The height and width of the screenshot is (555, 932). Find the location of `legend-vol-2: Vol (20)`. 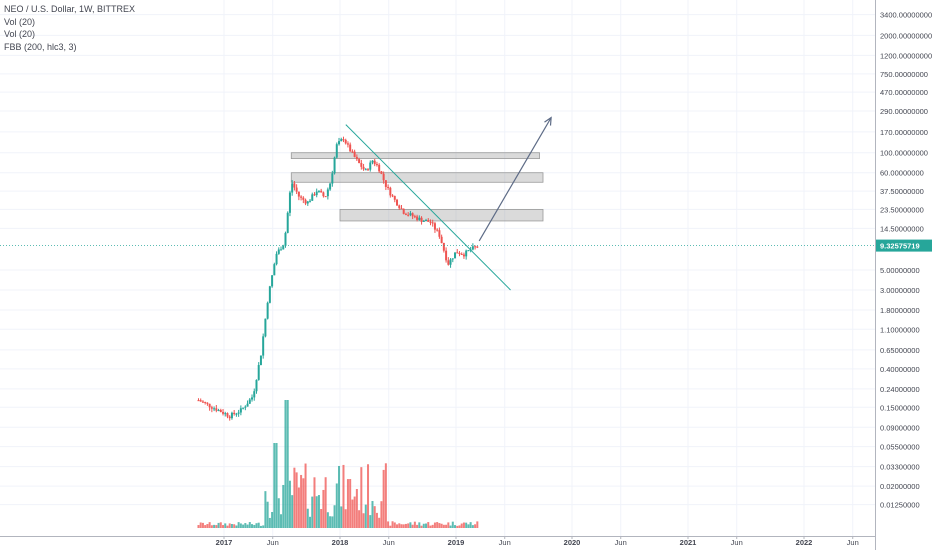

legend-vol-2: Vol (20) is located at coordinates (20, 34).